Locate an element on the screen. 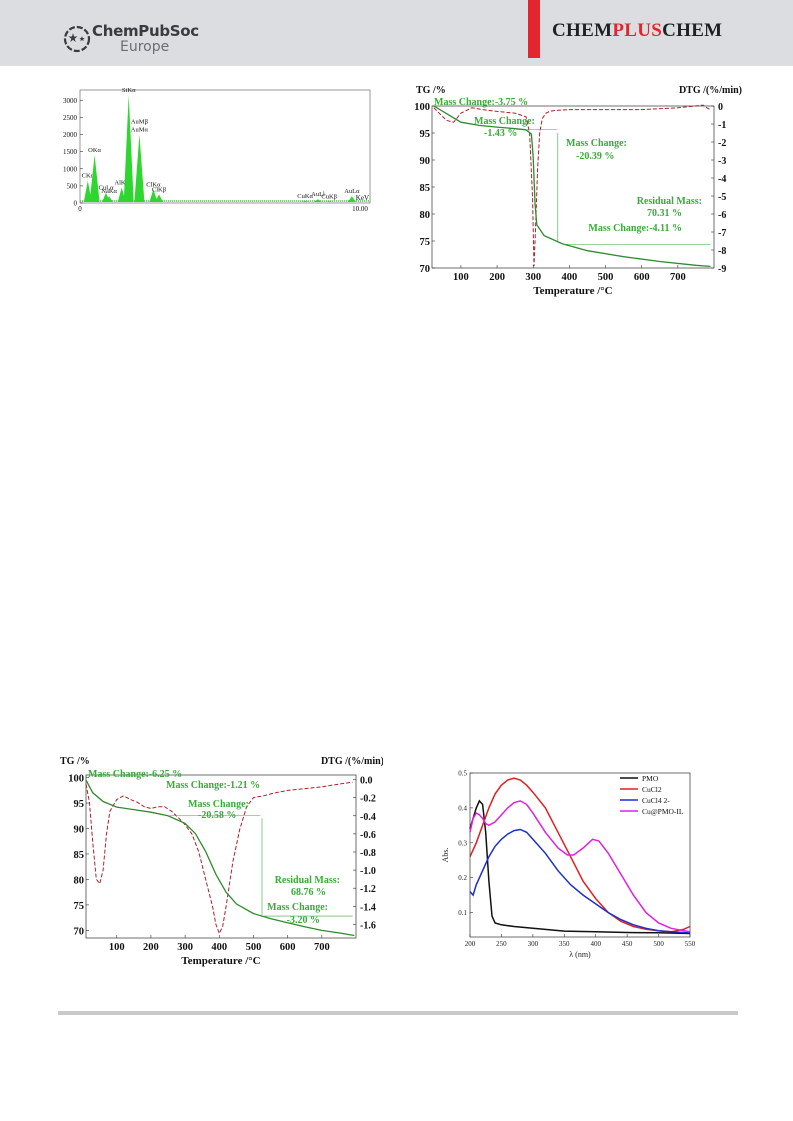  x-tick-label: 600 is located at coordinates (288, 947).